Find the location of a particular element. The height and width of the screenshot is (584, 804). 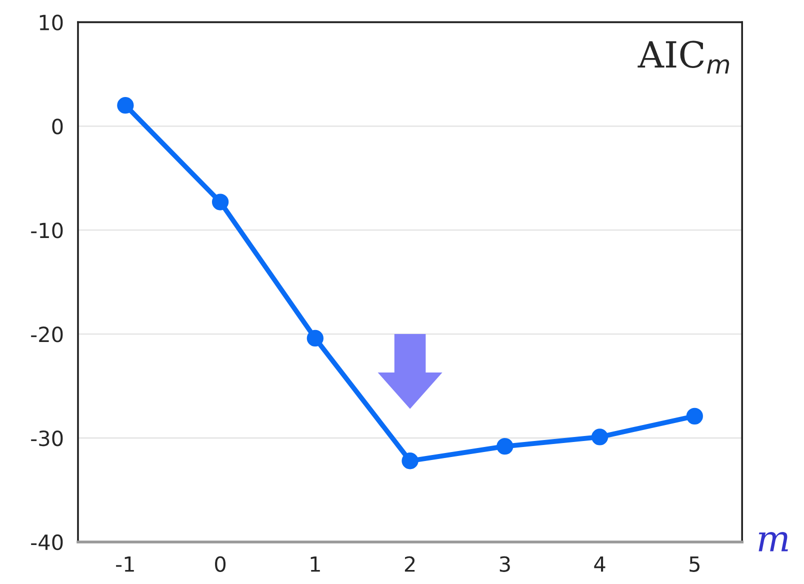

y-tick-label: 10 is located at coordinates (51, 22).